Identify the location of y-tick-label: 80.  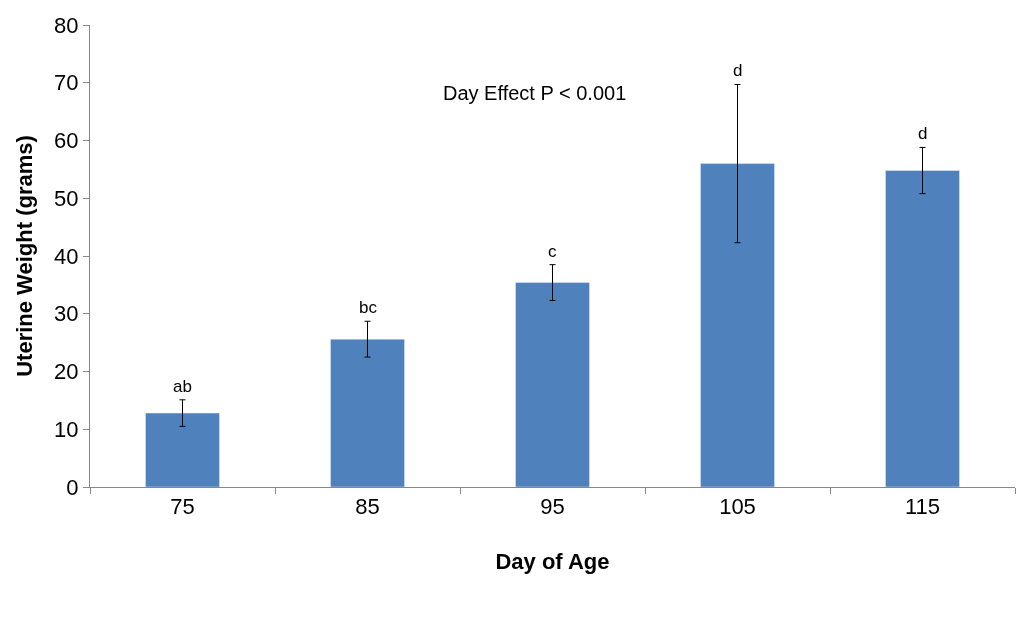
(66, 25).